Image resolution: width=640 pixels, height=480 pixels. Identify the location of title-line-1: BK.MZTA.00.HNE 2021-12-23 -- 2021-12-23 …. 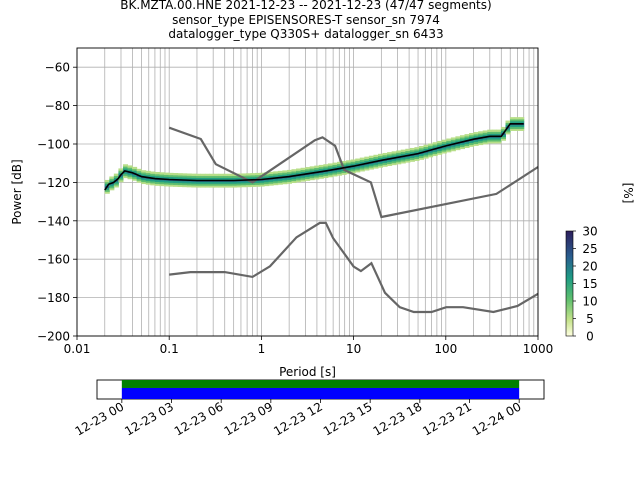
(306, 6).